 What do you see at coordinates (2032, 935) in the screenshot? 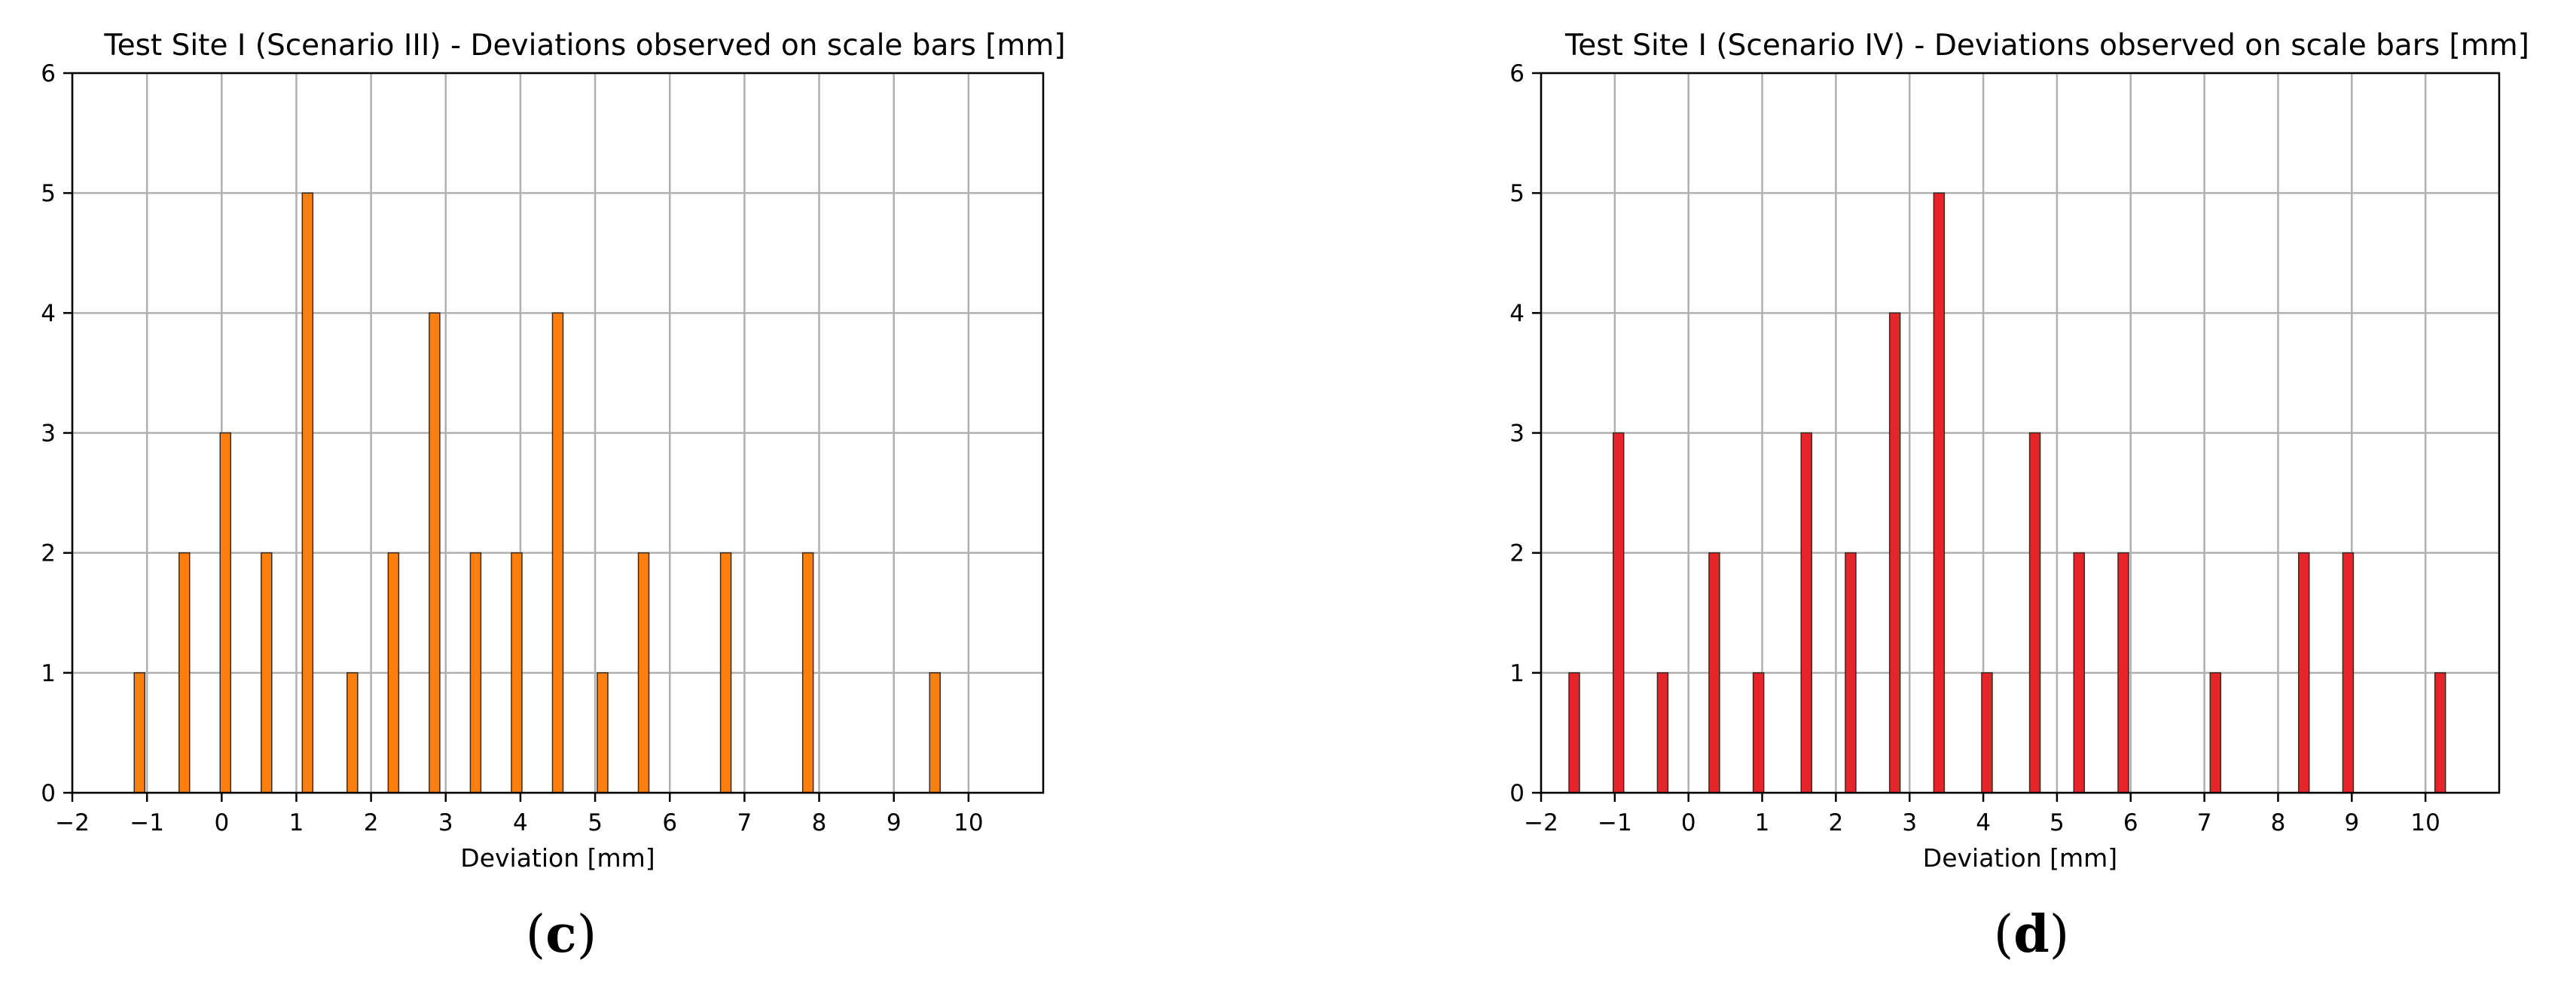
I see `panel-label-d: (d)` at bounding box center [2032, 935].